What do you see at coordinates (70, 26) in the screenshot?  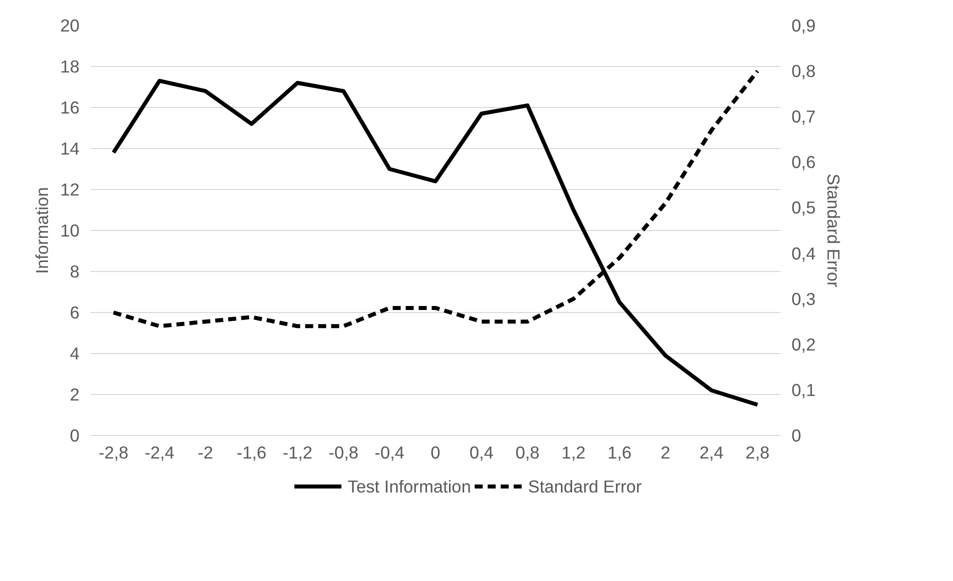 I see `y-tick-label: 20` at bounding box center [70, 26].